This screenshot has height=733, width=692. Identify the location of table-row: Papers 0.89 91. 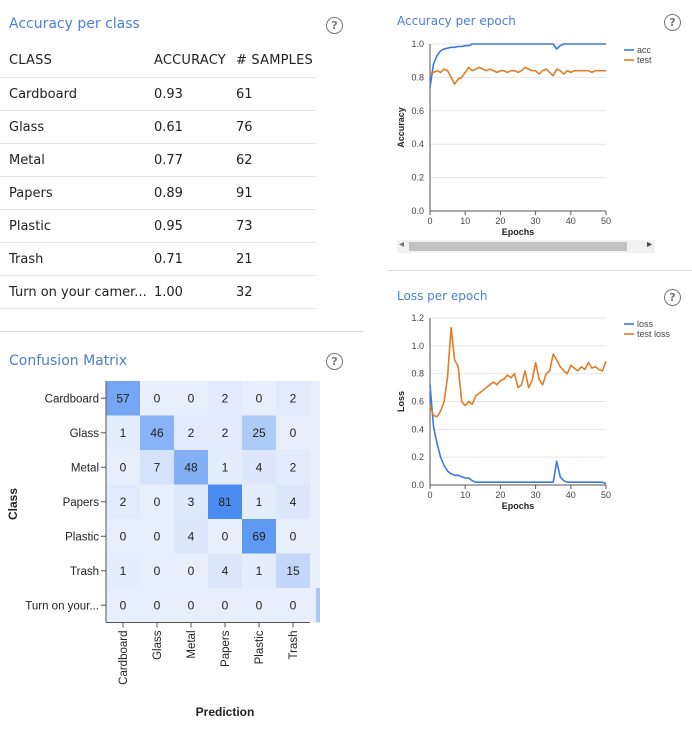
(158, 193).